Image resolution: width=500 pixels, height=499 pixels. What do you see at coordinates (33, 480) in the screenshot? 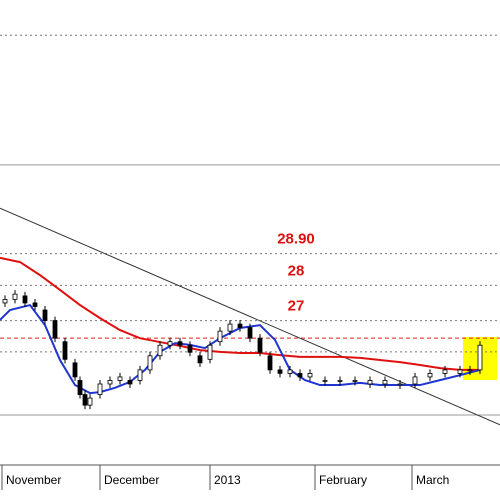
I see `x-tick-label: November` at bounding box center [33, 480].